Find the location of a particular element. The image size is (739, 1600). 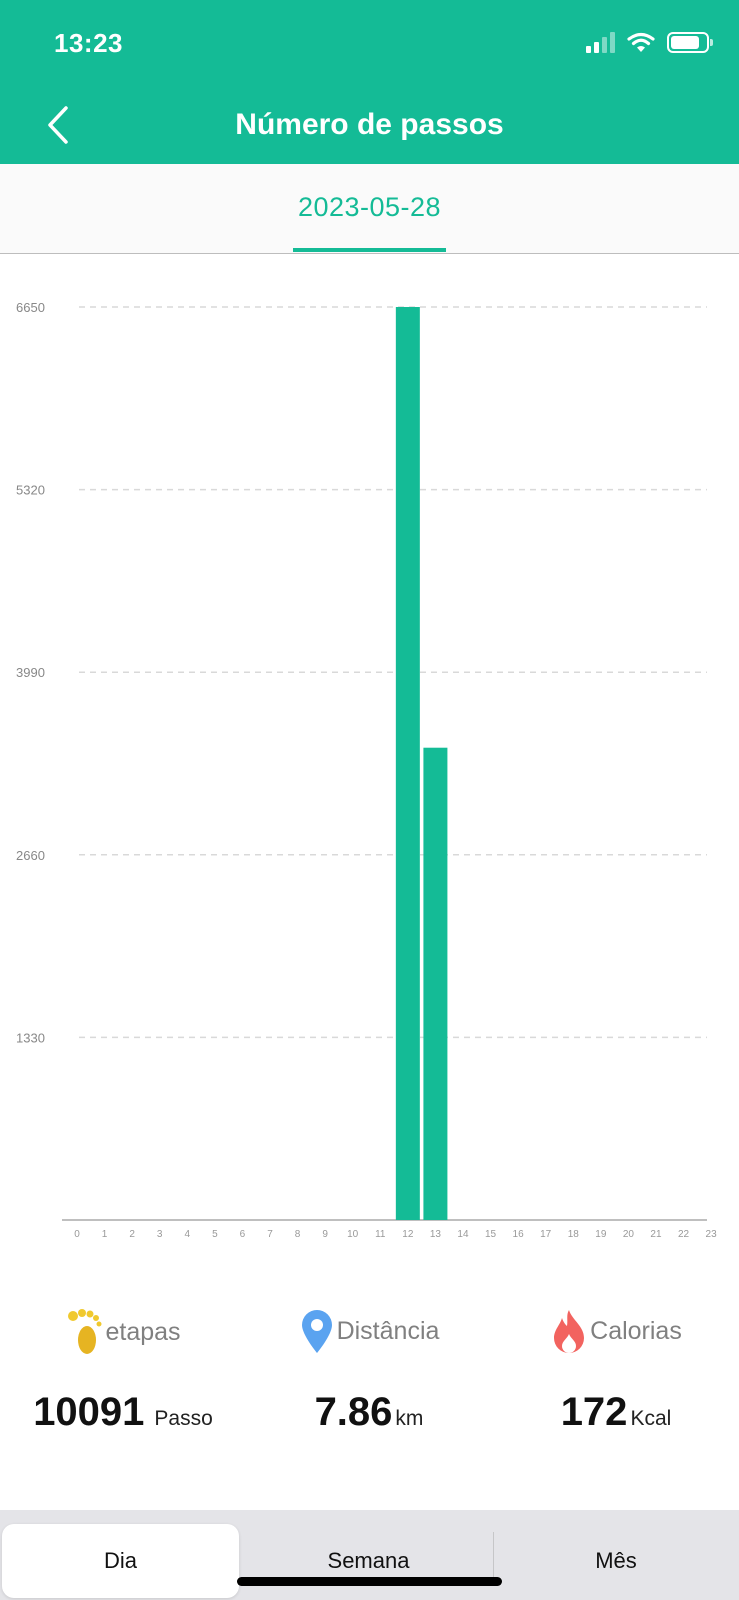

footprint-icon is located at coordinates (85, 1331).